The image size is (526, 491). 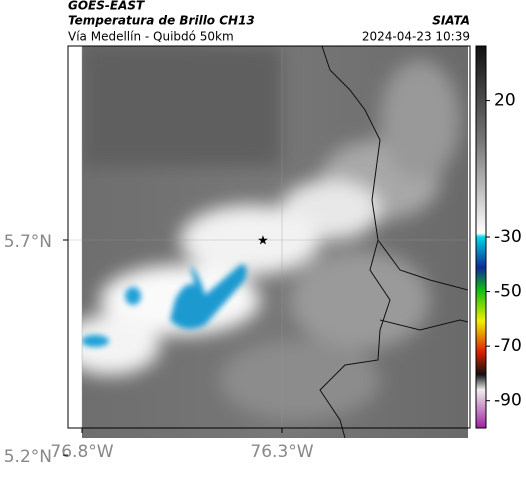 I want to click on colorbar-tick-label: -90, so click(x=508, y=401).